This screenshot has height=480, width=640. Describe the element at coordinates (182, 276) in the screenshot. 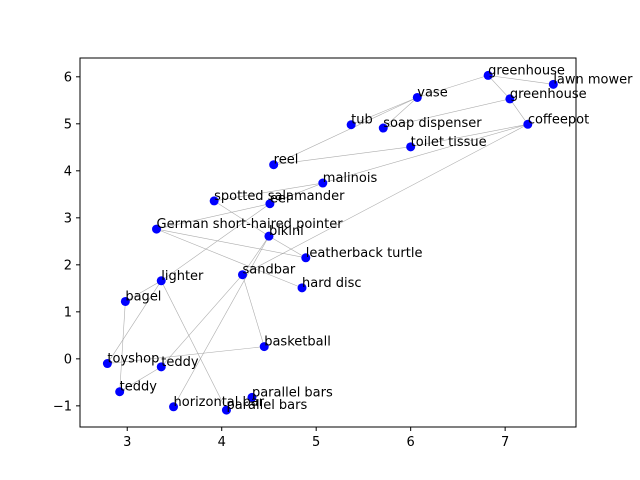

I see `point-label-15: lighter` at that location.